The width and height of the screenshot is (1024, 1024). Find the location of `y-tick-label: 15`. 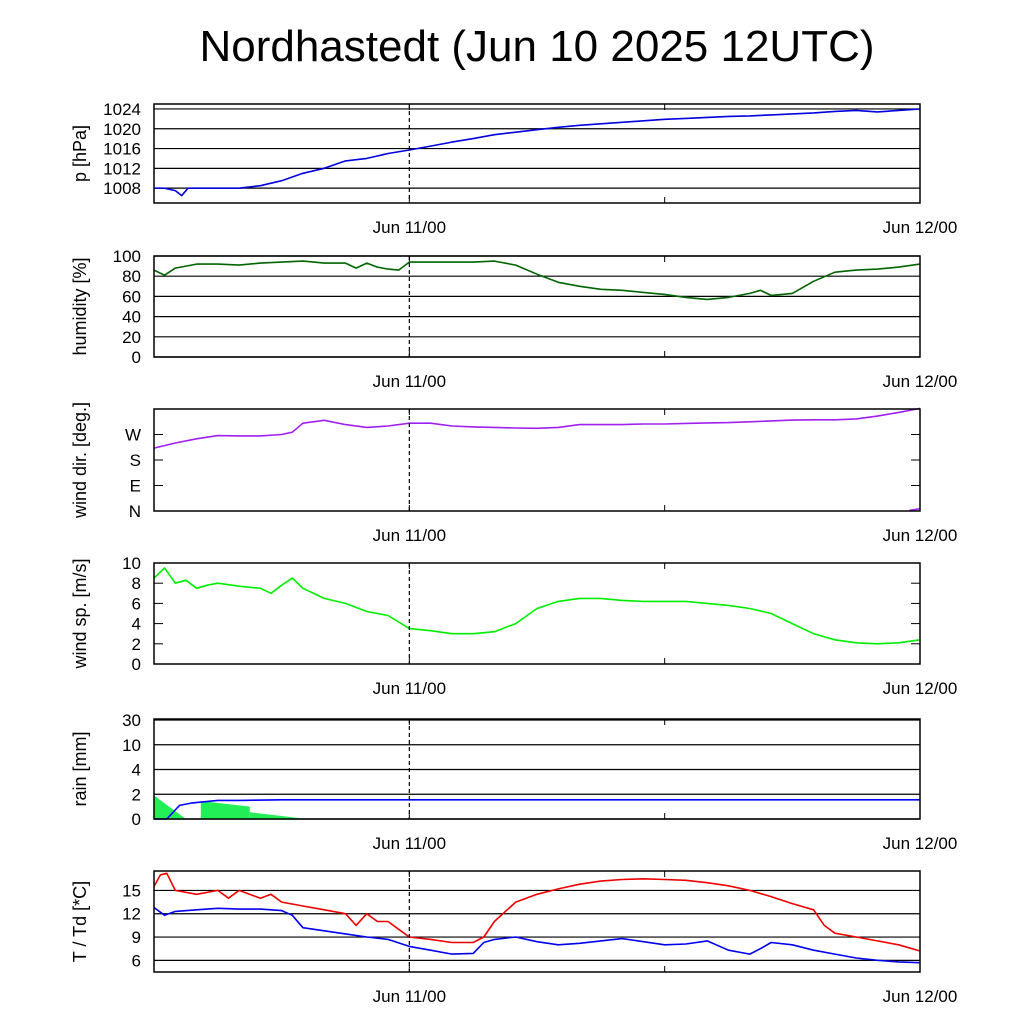

y-tick-label: 15 is located at coordinates (131, 890).